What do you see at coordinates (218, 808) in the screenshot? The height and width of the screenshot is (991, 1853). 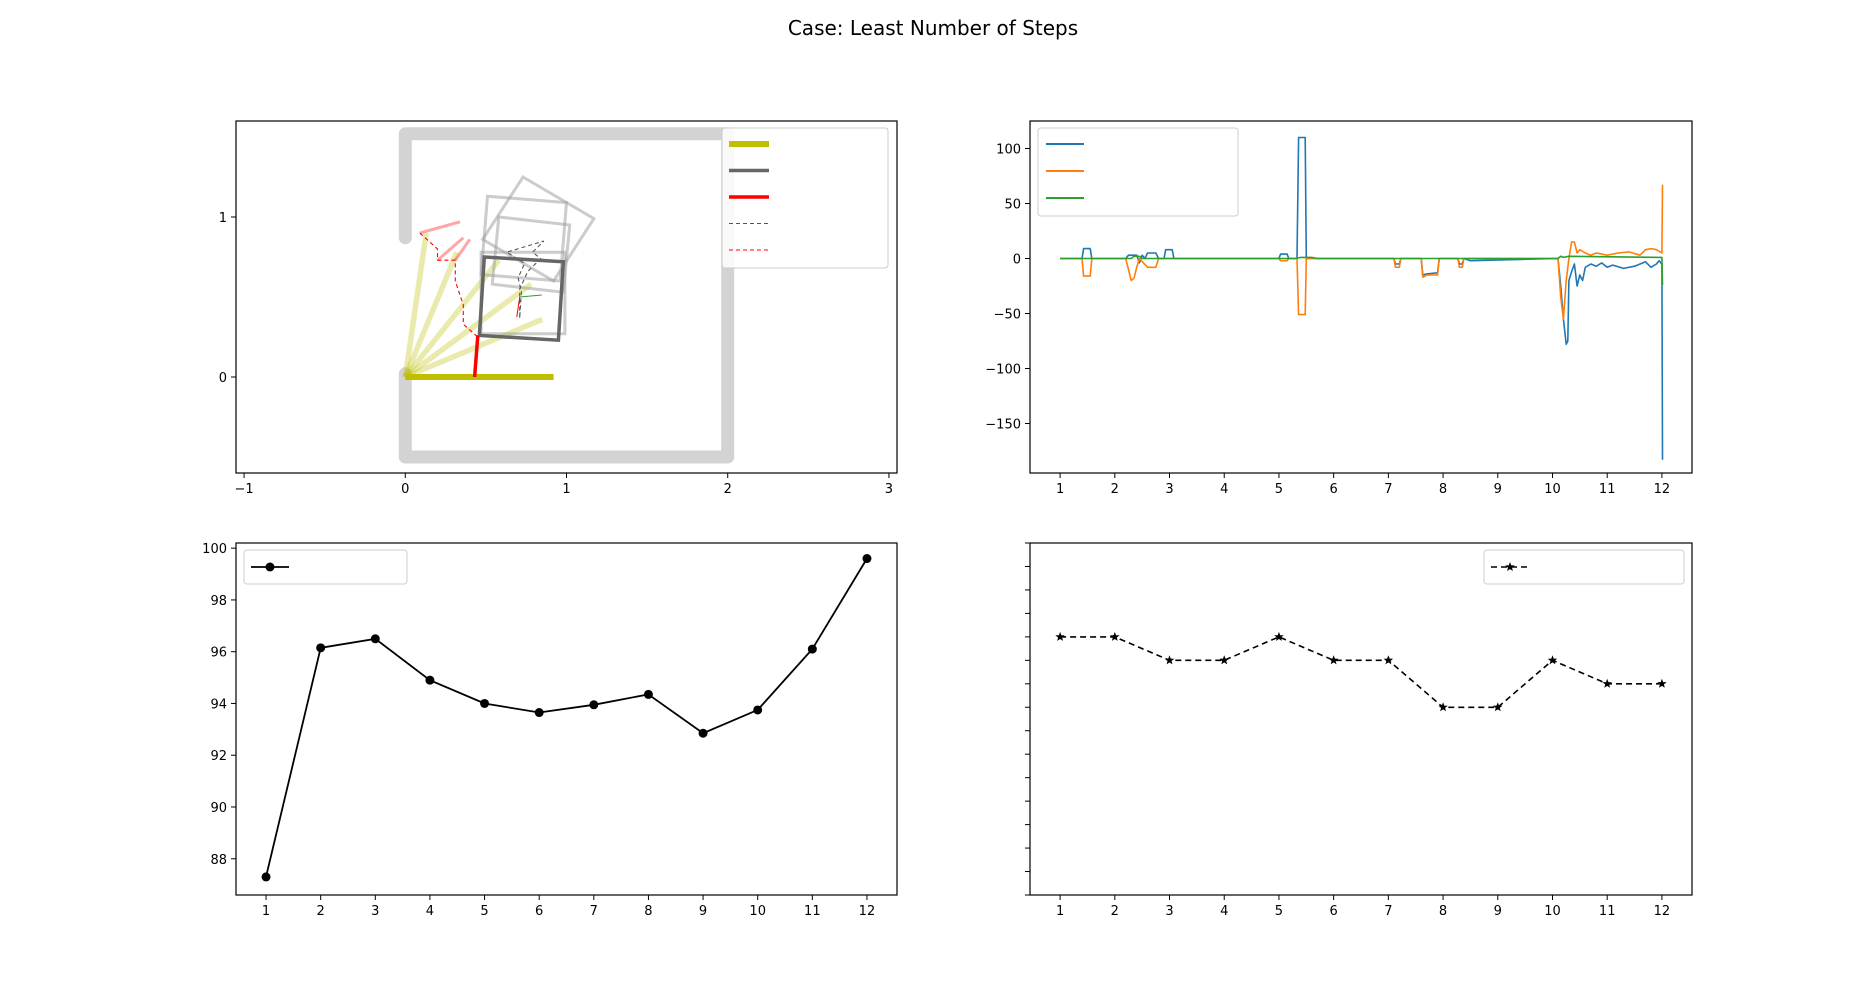 I see `value-ytick-label: 90` at bounding box center [218, 808].